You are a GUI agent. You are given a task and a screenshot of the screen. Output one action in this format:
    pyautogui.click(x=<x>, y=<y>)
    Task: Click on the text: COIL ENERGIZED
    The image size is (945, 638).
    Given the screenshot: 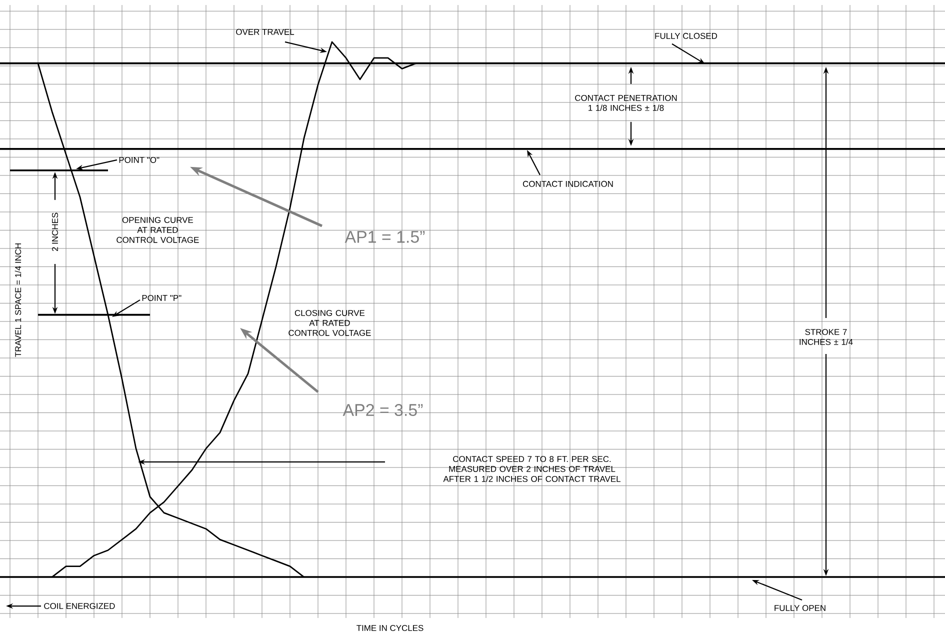 What is the action you would take?
    pyautogui.click(x=79, y=606)
    